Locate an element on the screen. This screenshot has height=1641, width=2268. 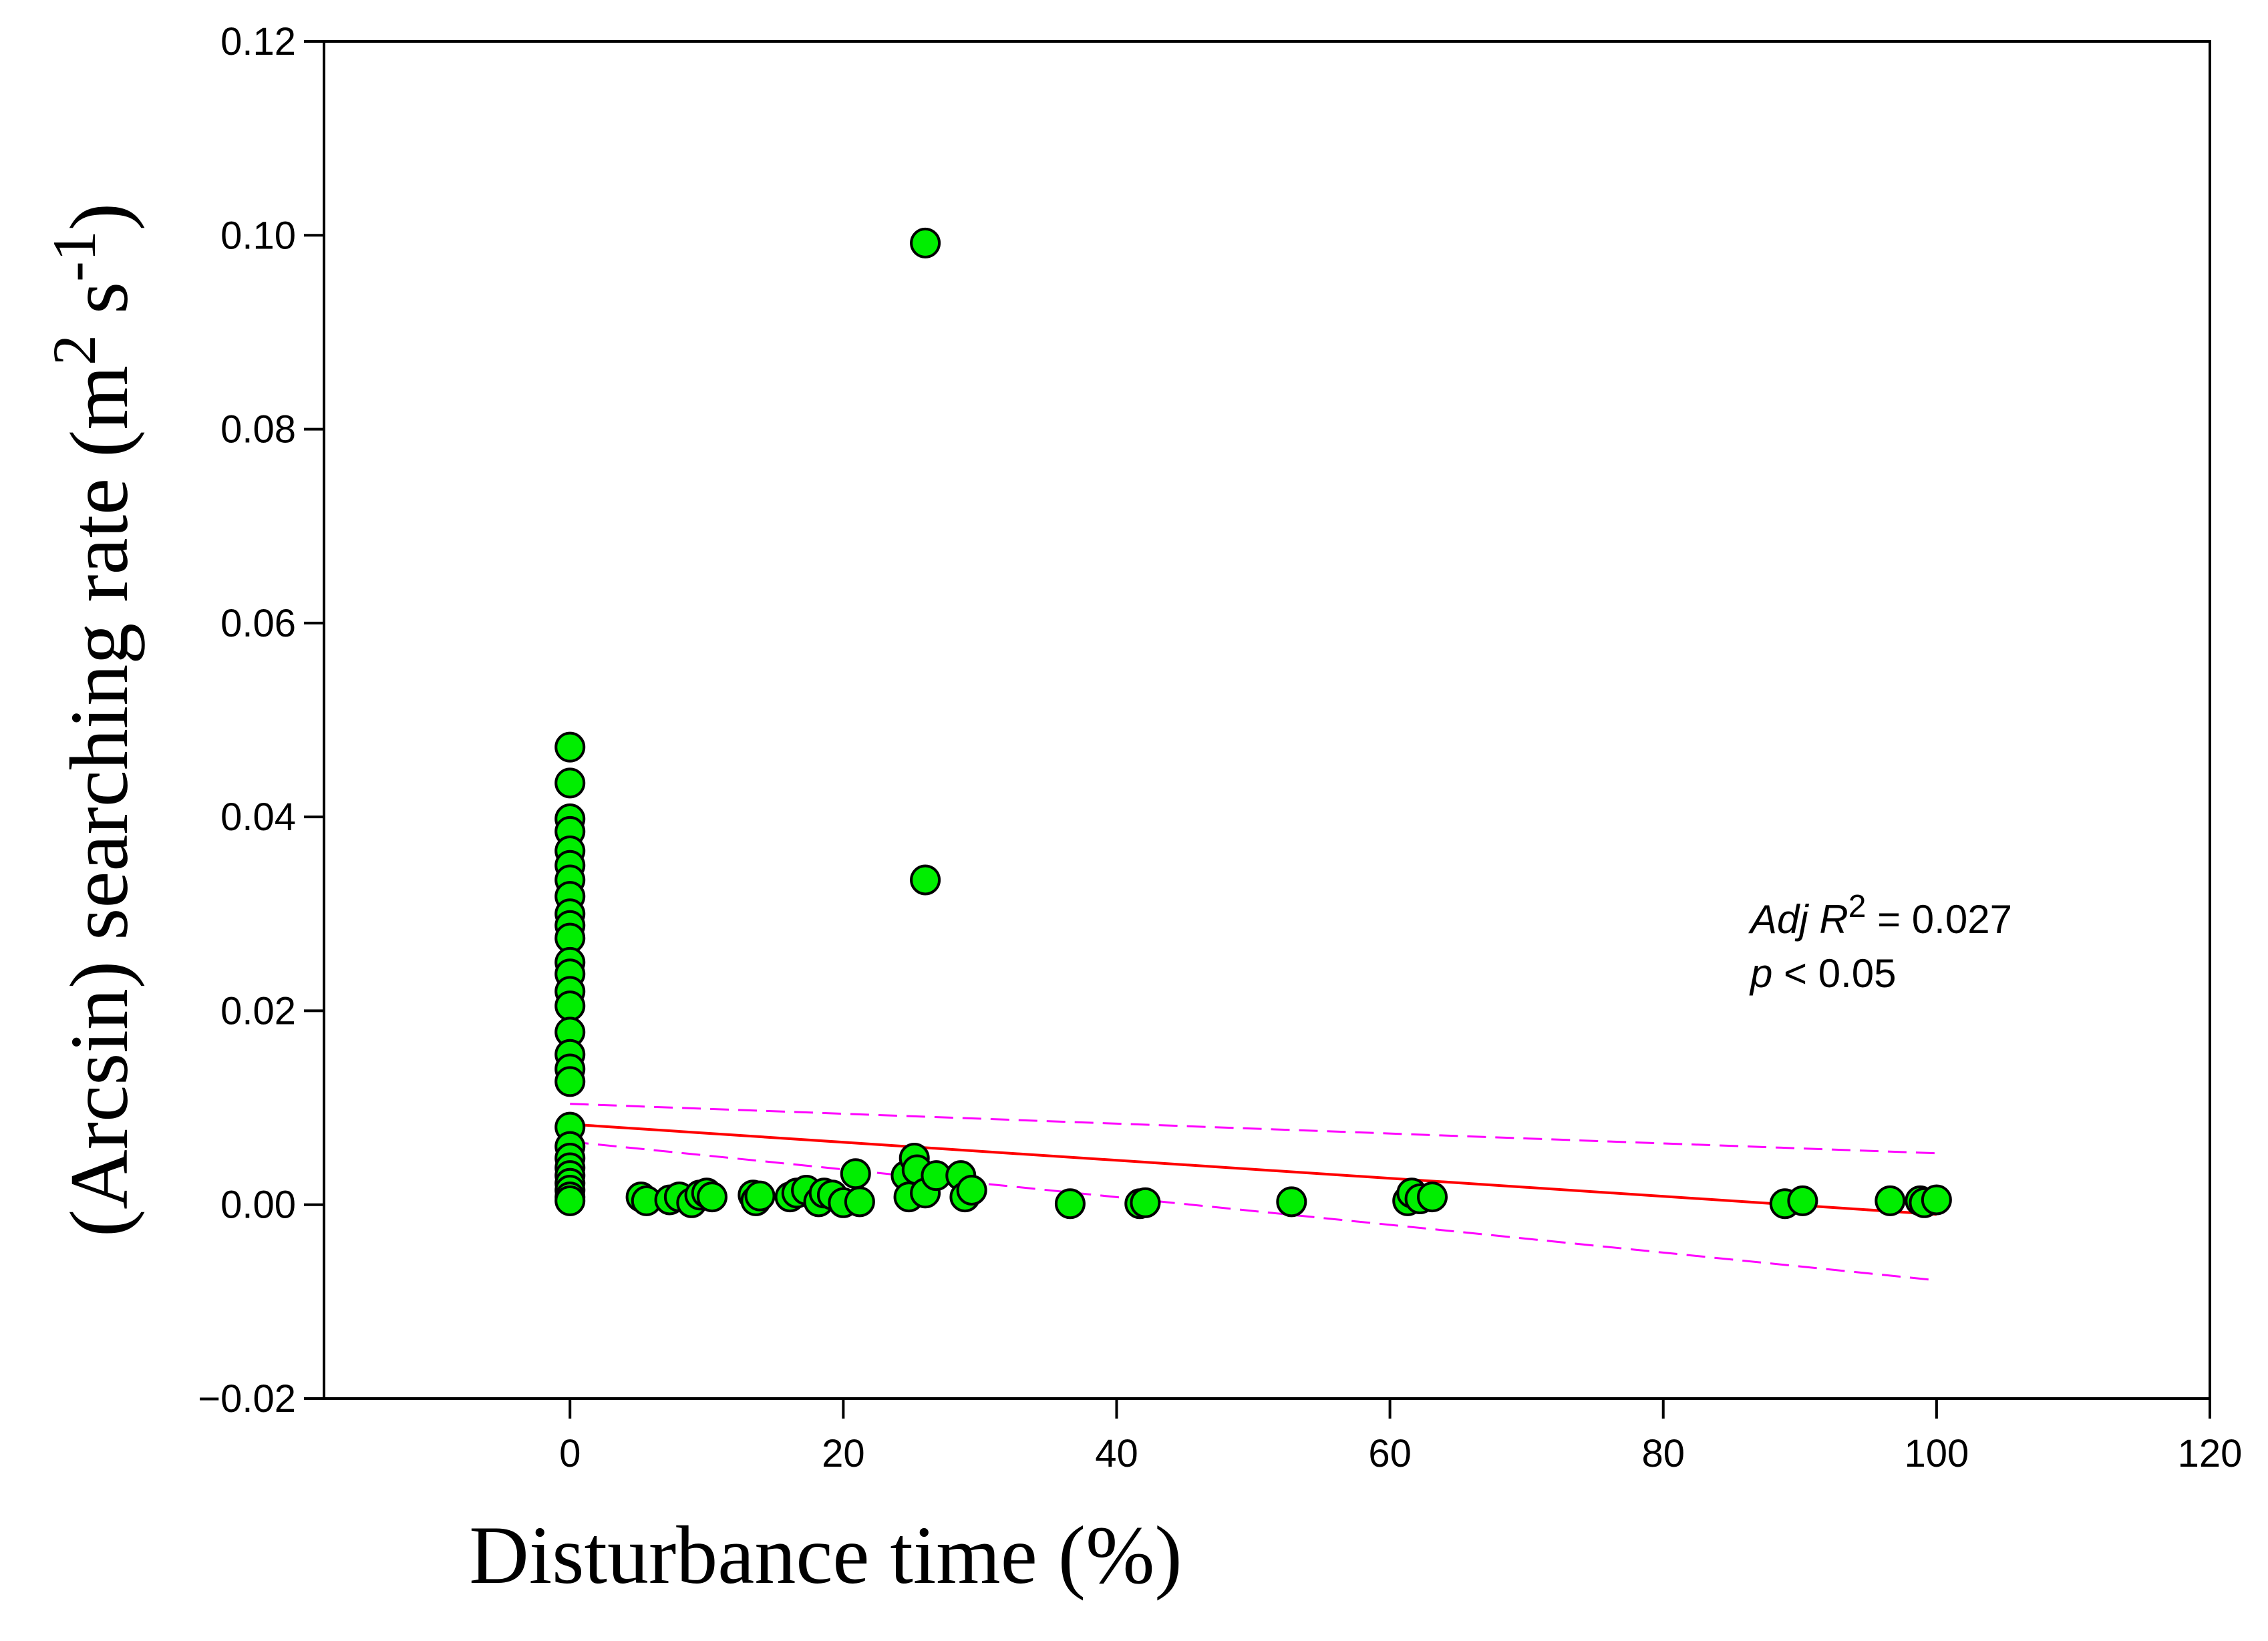
y-tick-label: 0.00 is located at coordinates (258, 1205).